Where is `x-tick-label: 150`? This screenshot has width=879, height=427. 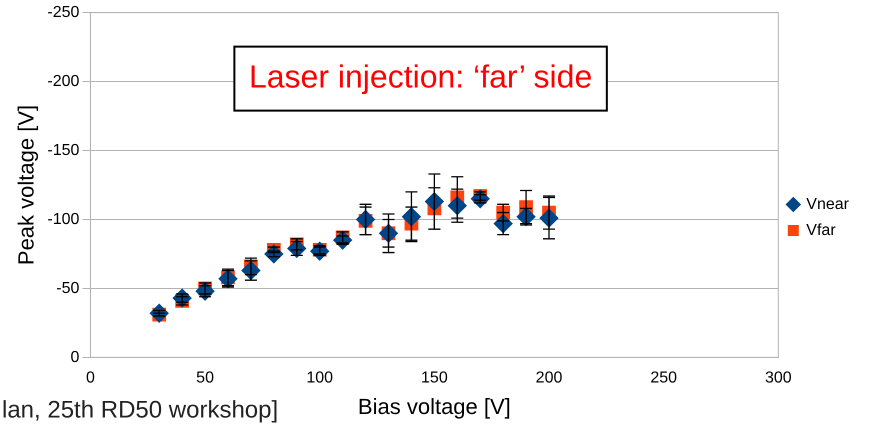 x-tick-label: 150 is located at coordinates (434, 377).